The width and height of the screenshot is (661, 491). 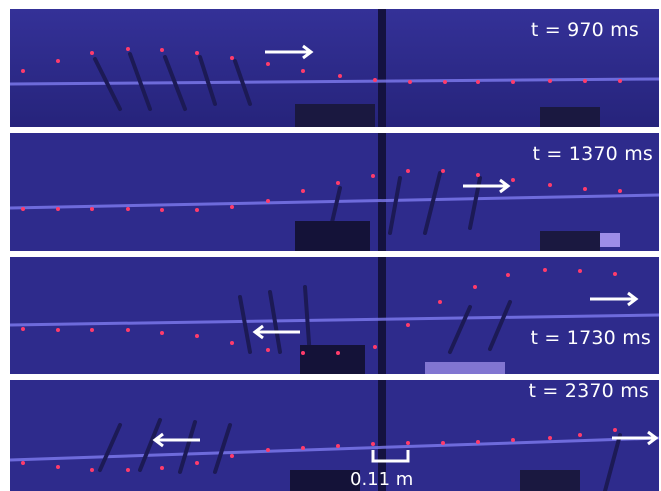 What do you see at coordinates (592, 154) in the screenshot?
I see `time-label: t = 1370 ms` at bounding box center [592, 154].